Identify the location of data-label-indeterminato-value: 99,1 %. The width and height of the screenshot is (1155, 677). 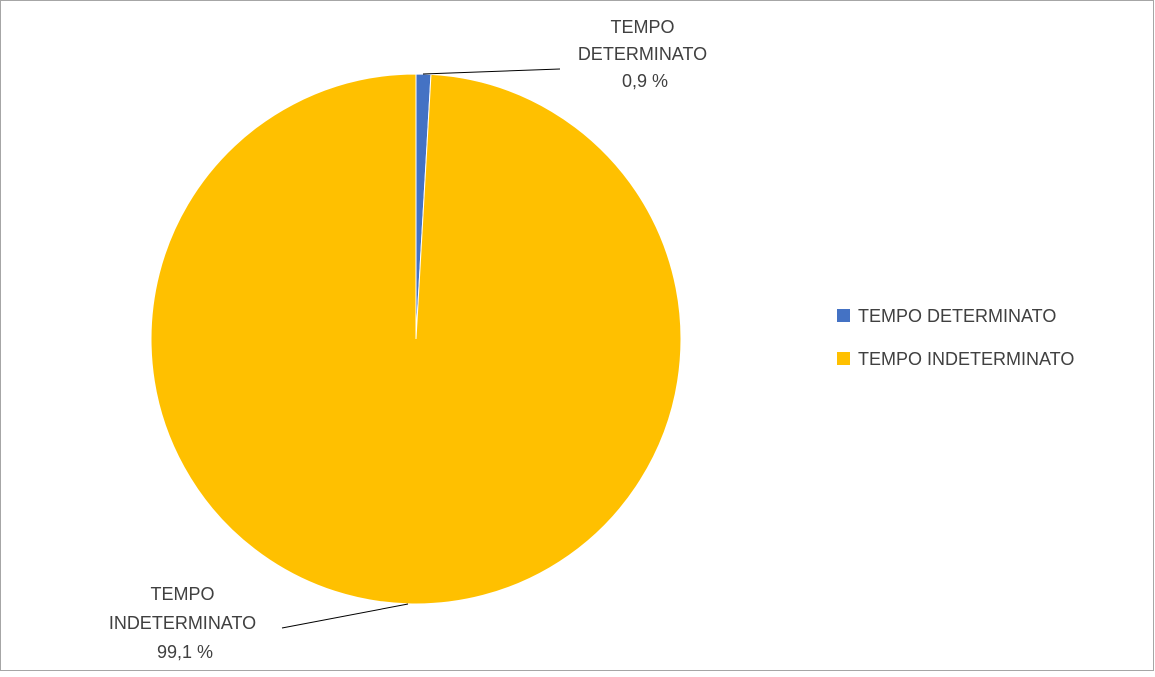
(185, 652).